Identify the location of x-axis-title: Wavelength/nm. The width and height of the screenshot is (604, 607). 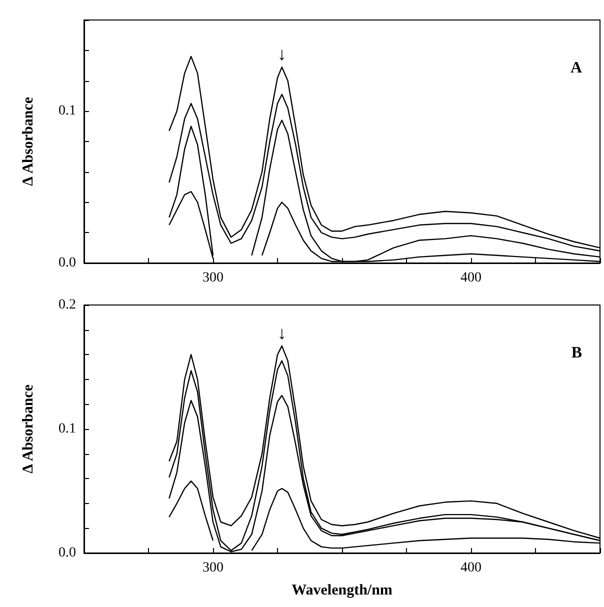
(342, 590).